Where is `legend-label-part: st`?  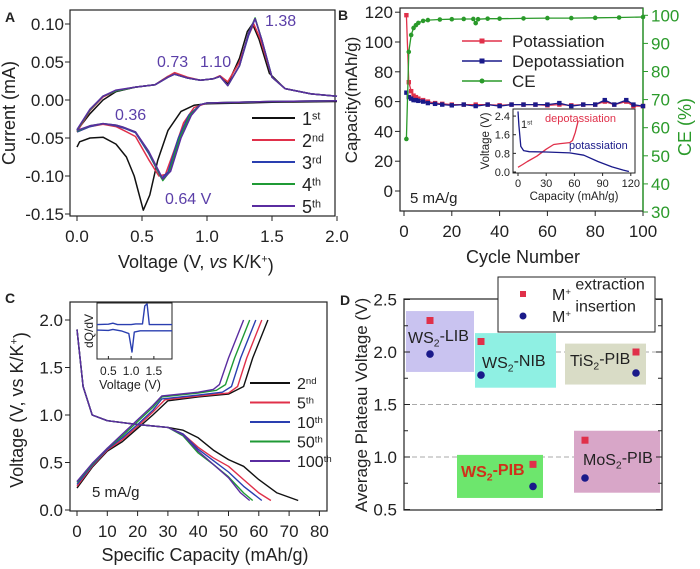
legend-label-part: st is located at coordinates (316, 117).